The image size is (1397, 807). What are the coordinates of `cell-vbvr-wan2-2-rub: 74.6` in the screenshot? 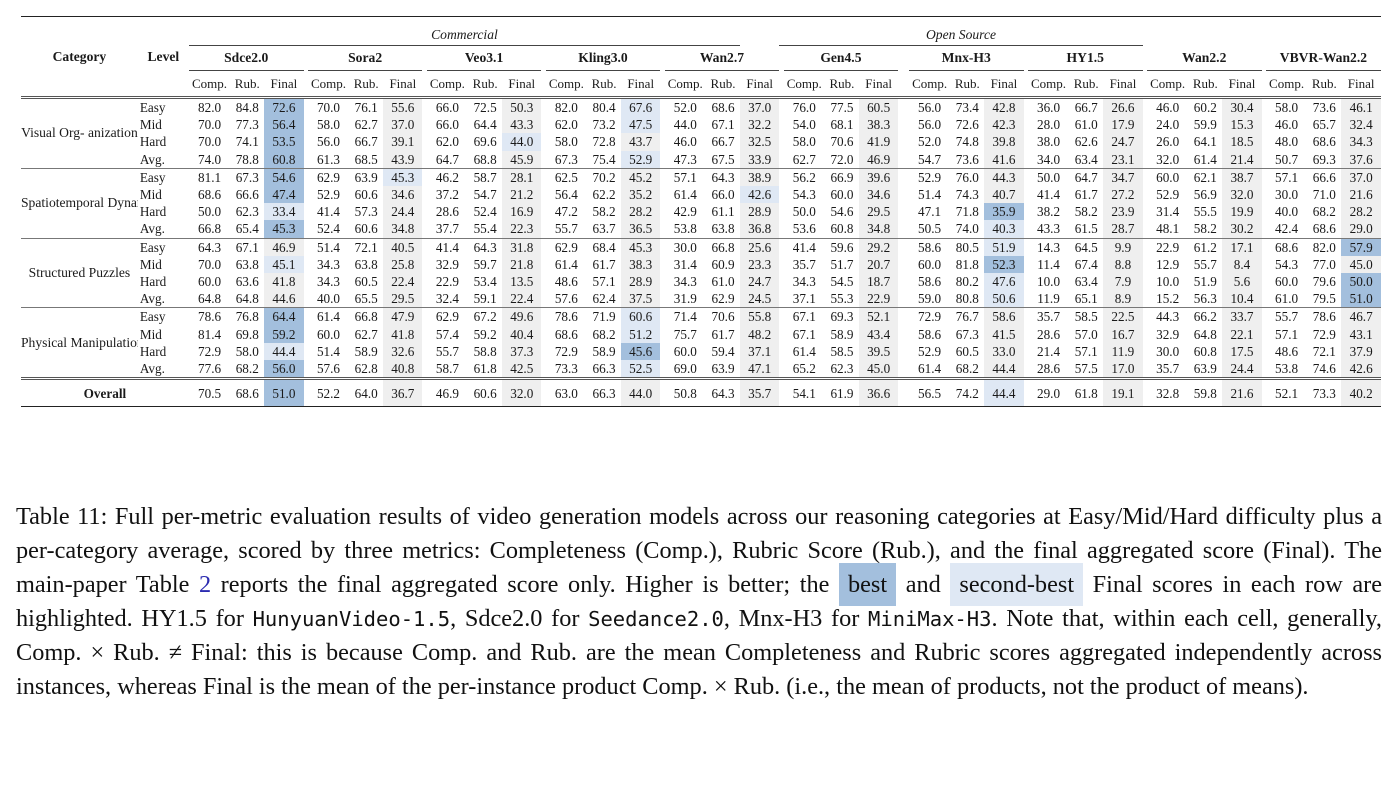 It's located at (1324, 369).